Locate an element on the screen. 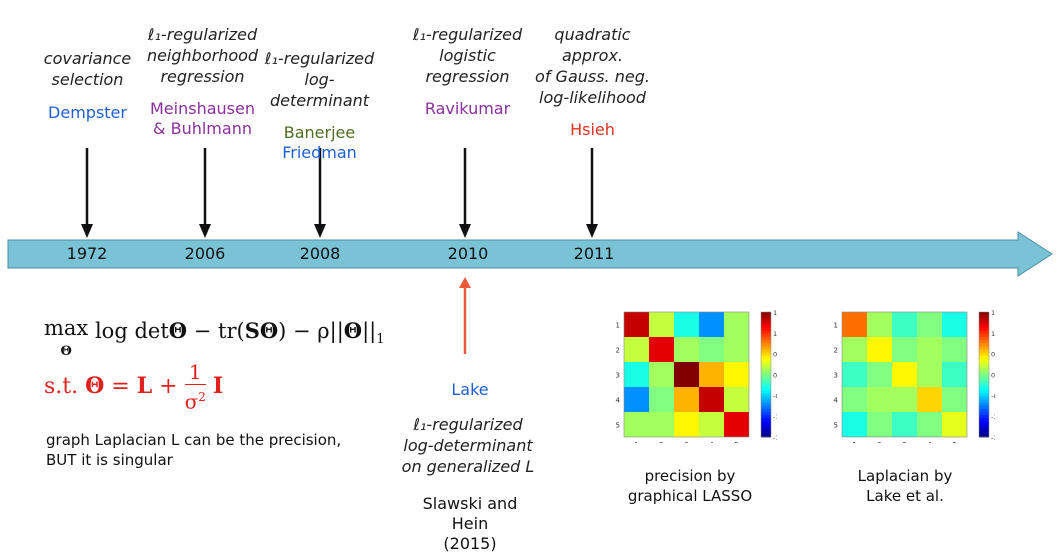 This screenshot has width=1059, height=554. colorbar-tick-label: 1 is located at coordinates (993, 334).